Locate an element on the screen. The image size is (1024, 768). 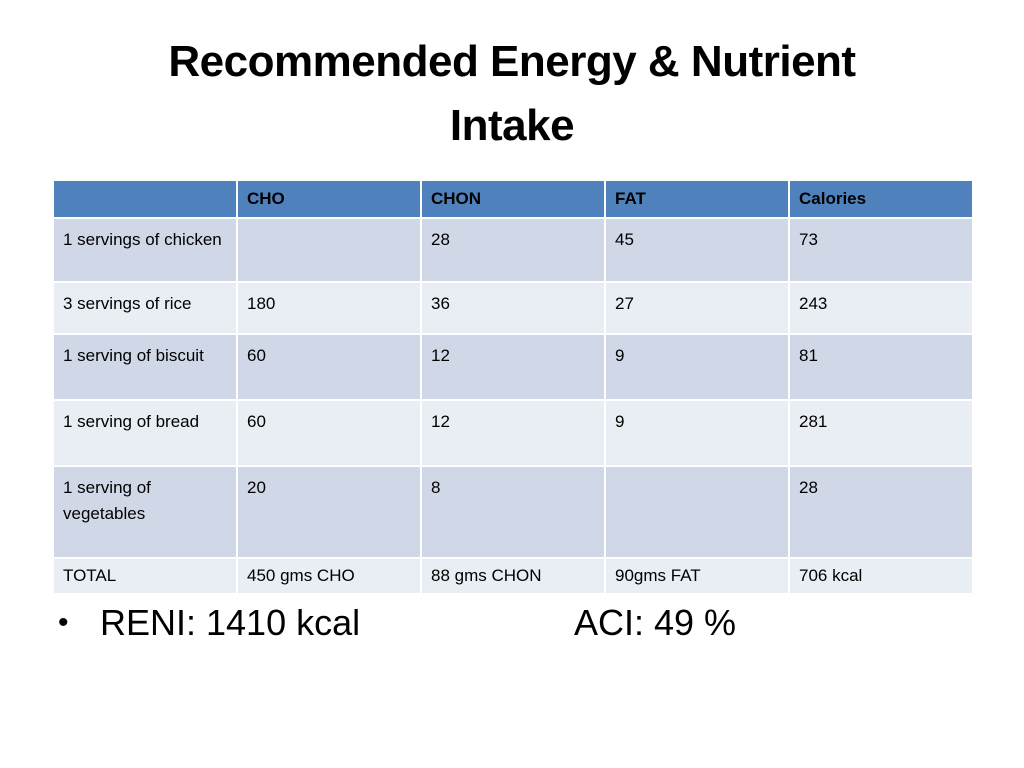
calories-cell: 281 is located at coordinates (881, 433).